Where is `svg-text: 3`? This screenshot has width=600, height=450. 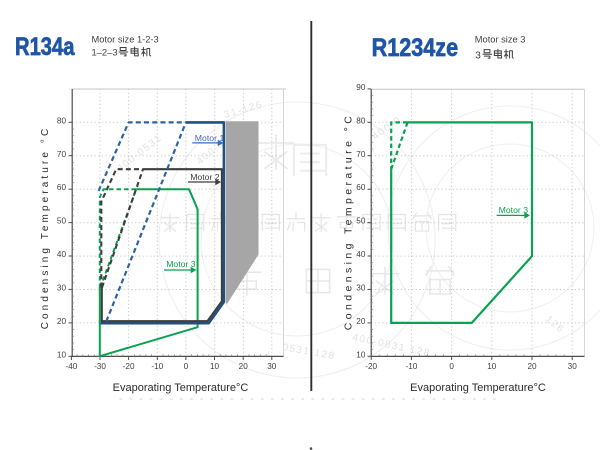
svg-text: 3 is located at coordinates (478, 56).